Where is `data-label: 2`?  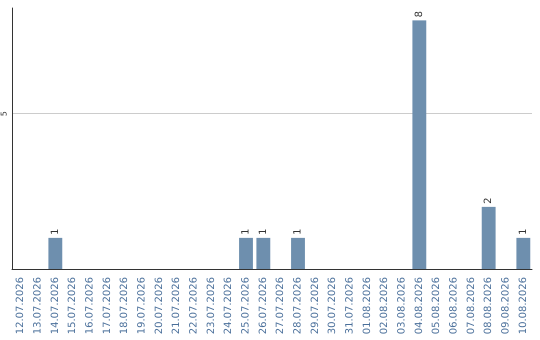 data-label: 2 is located at coordinates (488, 200).